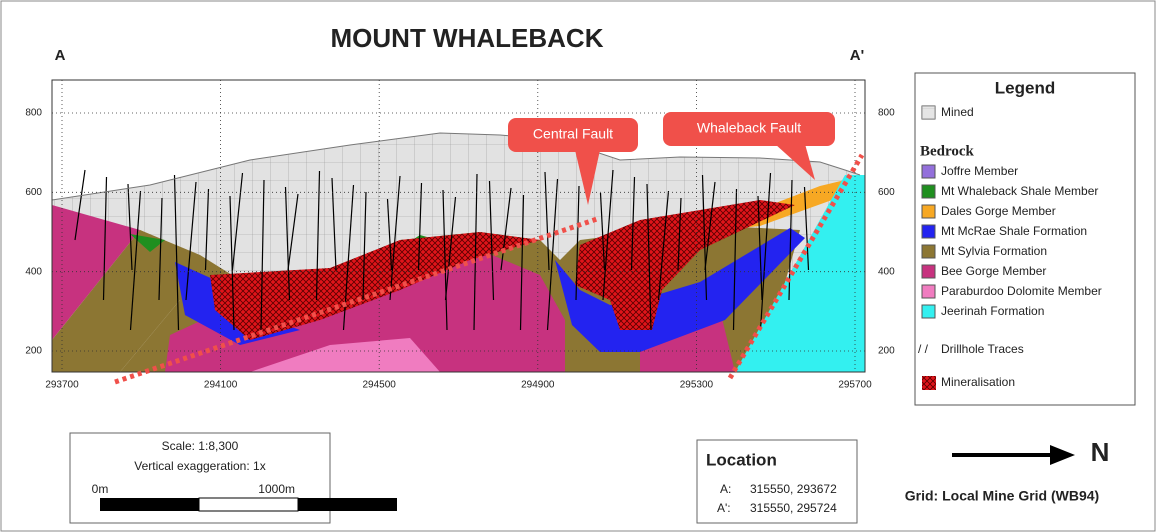  What do you see at coordinates (1021, 291) in the screenshot?
I see `legend-label: Paraburdoo Dolomite Member` at bounding box center [1021, 291].